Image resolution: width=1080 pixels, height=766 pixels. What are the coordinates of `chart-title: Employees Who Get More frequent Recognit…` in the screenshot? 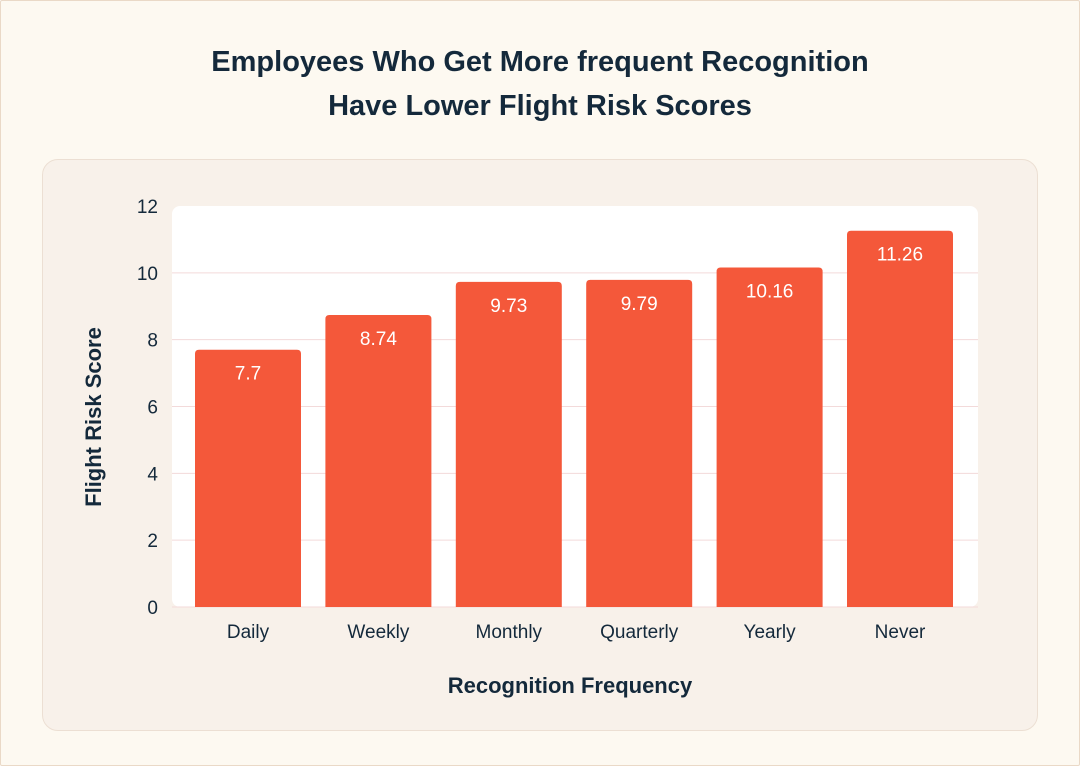 It's located at (540, 84).